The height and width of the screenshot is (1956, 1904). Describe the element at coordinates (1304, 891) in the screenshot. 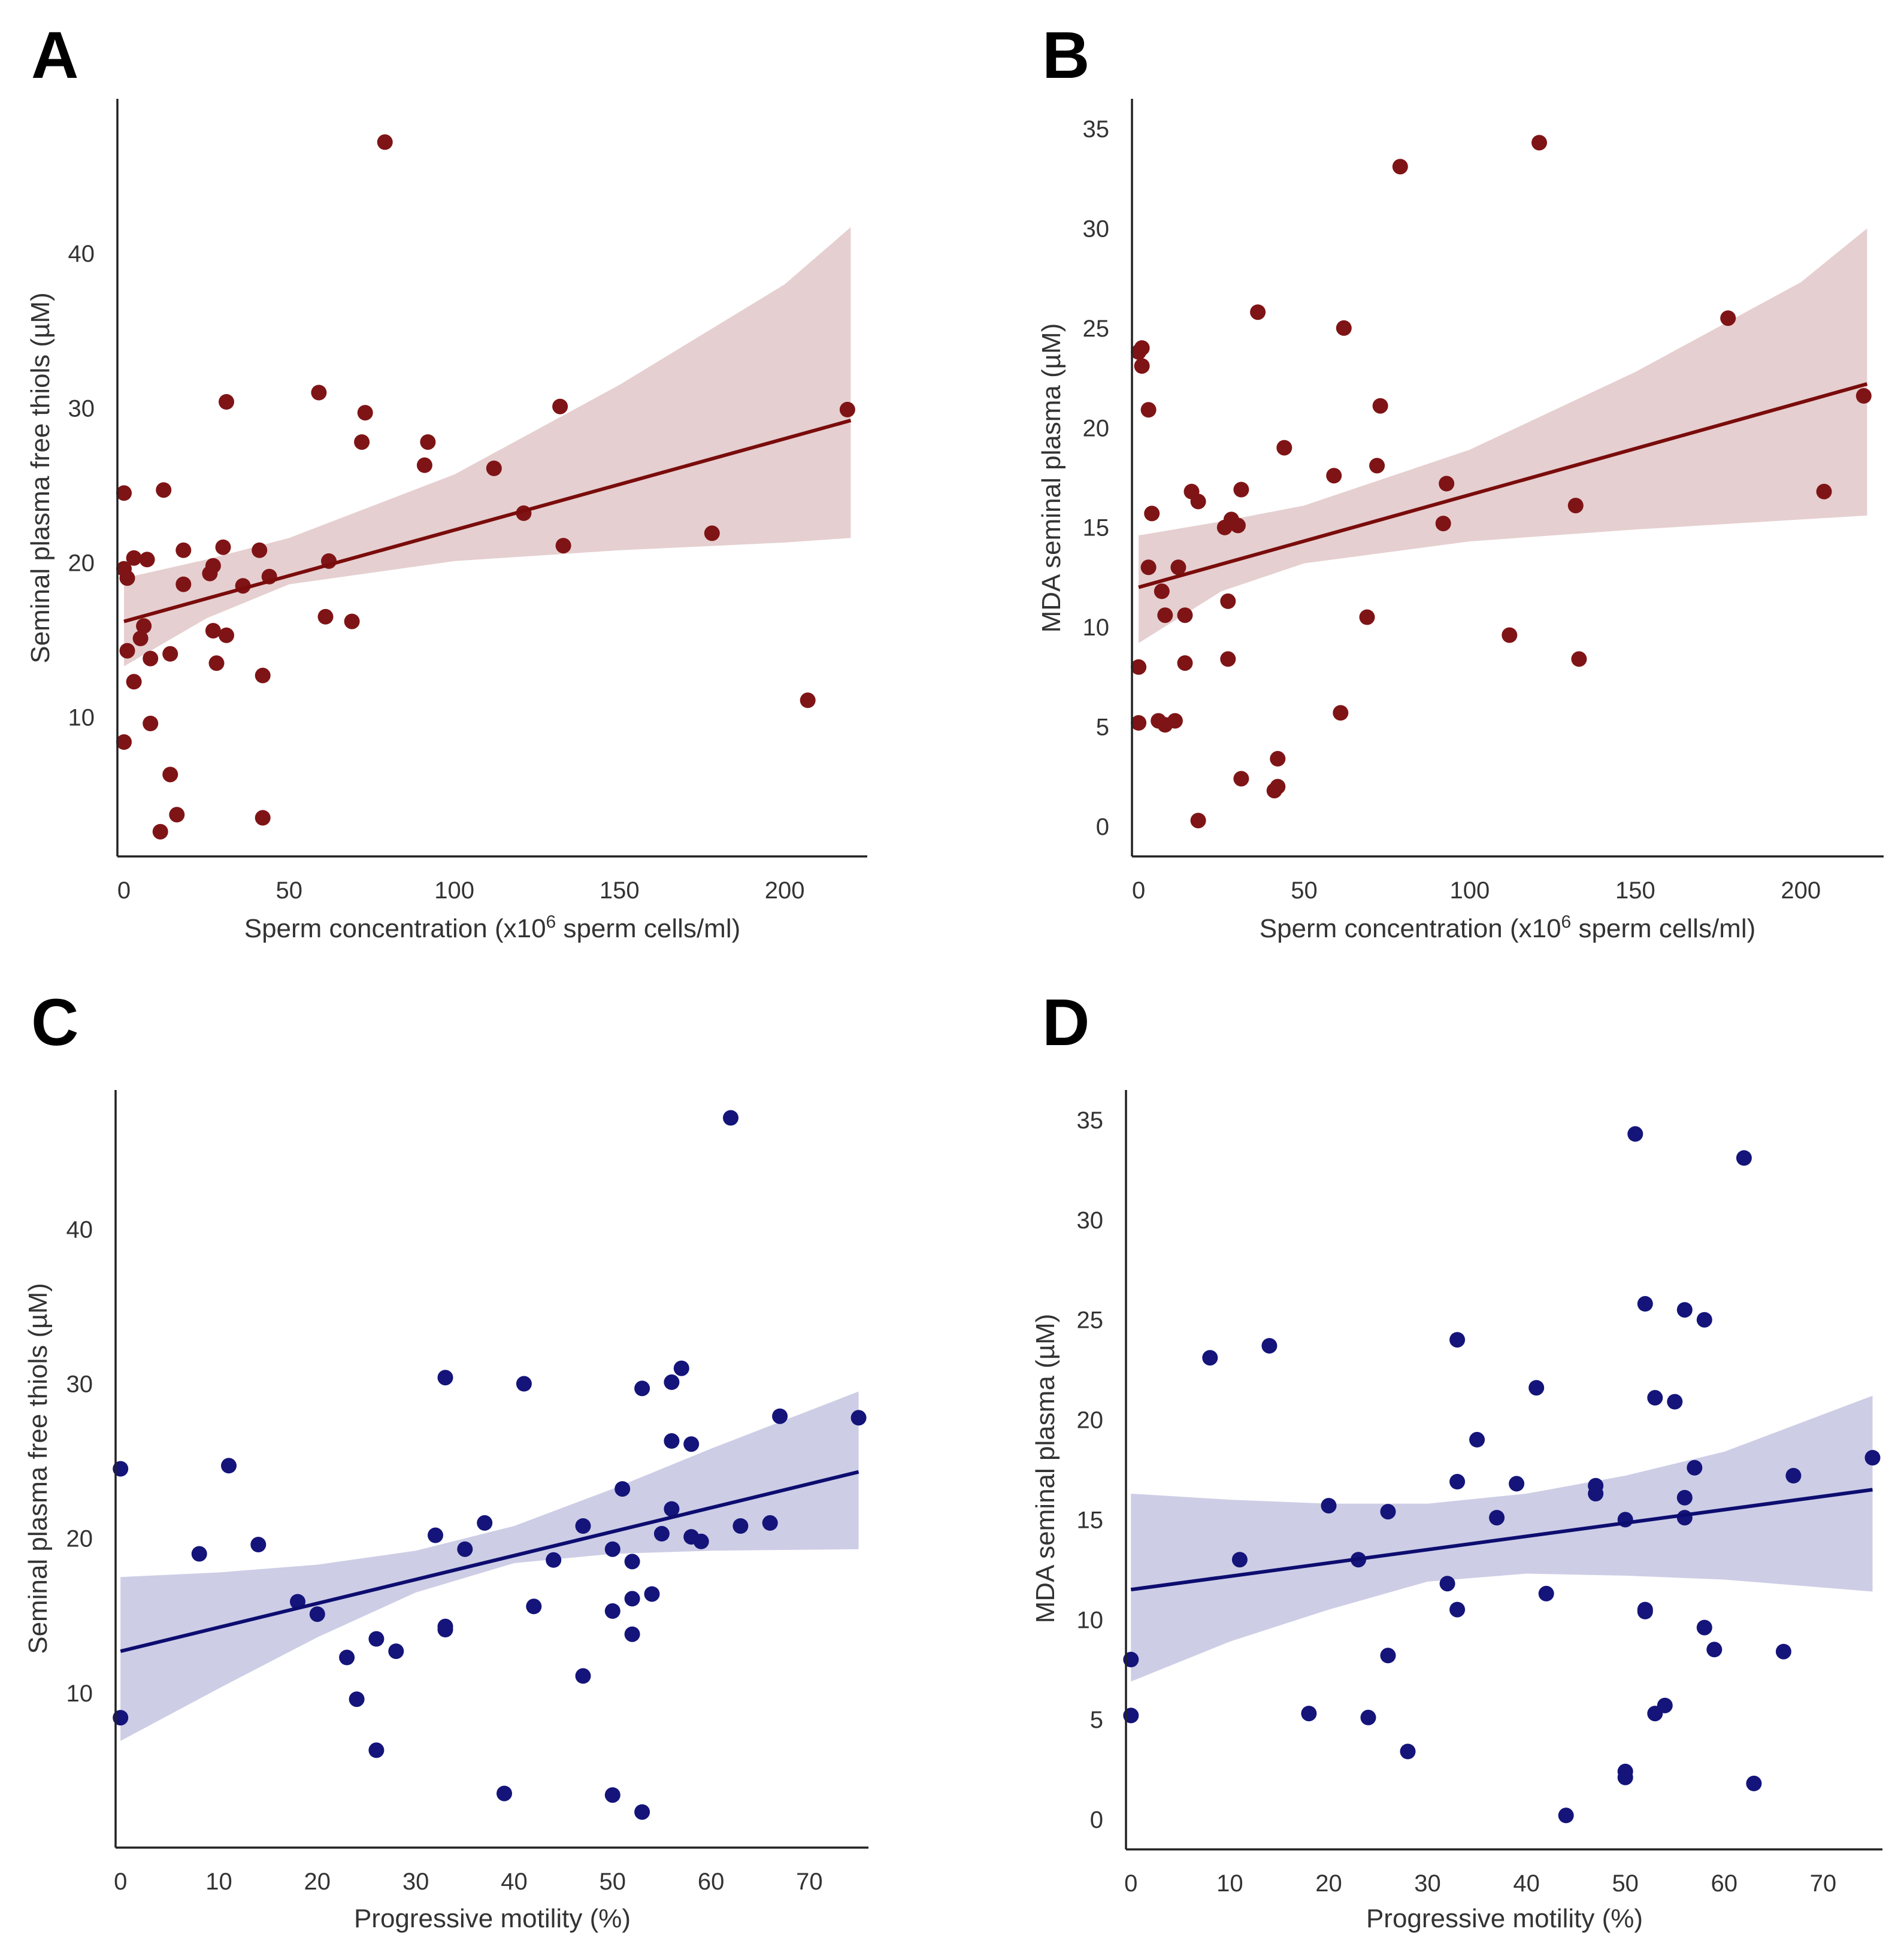

I see `panel-b-x-tick-label: 50` at that location.